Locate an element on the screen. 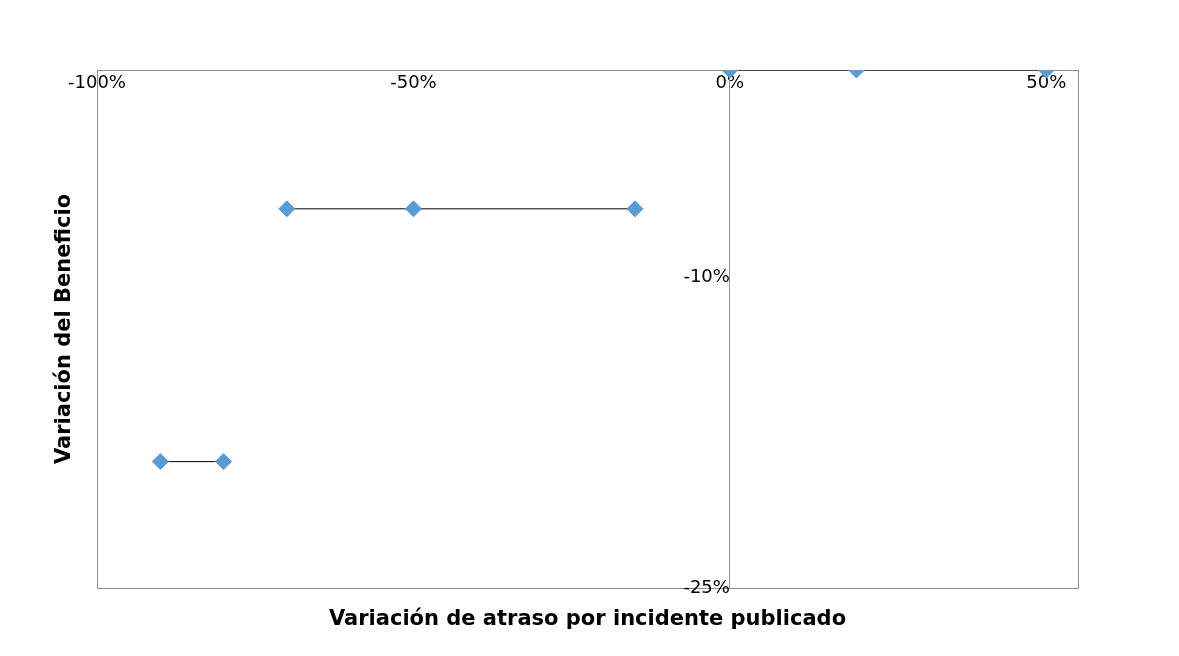 The height and width of the screenshot is (656, 1179). y-tick-label: -10% is located at coordinates (706, 275).